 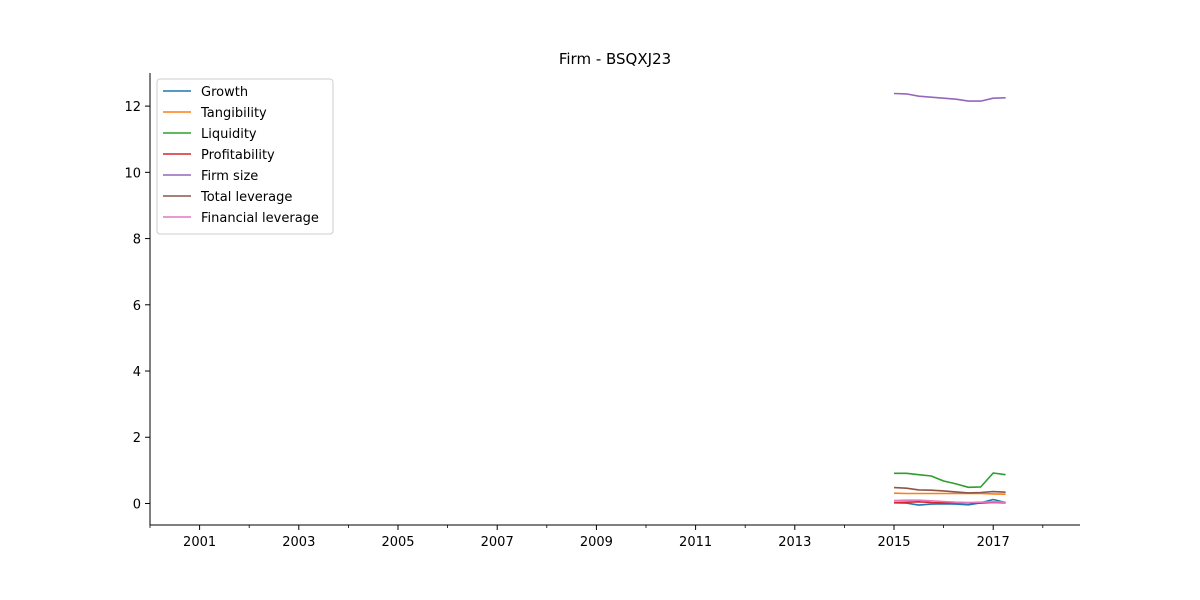 What do you see at coordinates (246, 197) in the screenshot?
I see `legend-label-total-leverage: Total leverage` at bounding box center [246, 197].